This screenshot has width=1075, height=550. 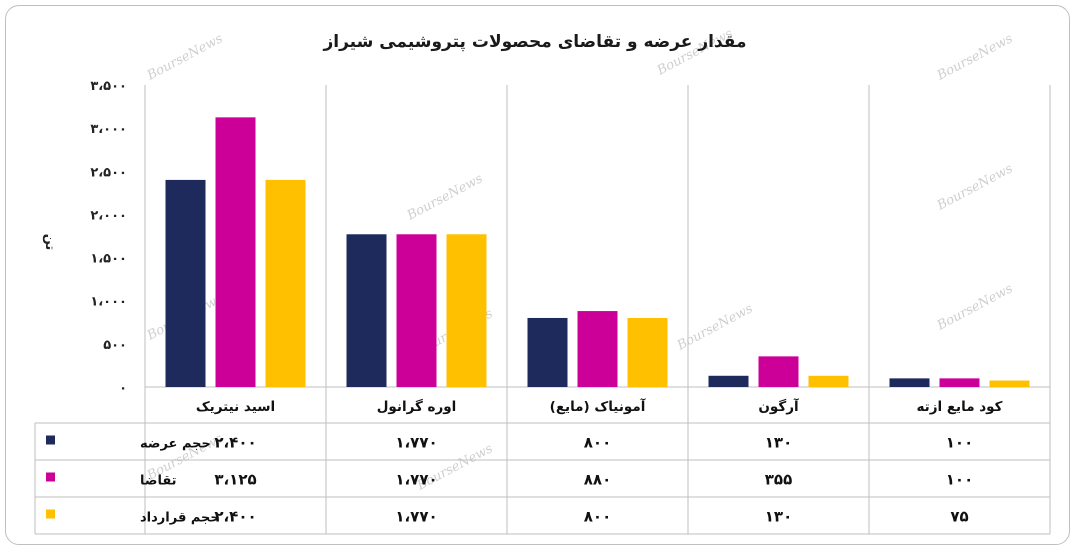 What do you see at coordinates (597, 480) in the screenshot?
I see `table-cell-value: ۸۸۰` at bounding box center [597, 480].